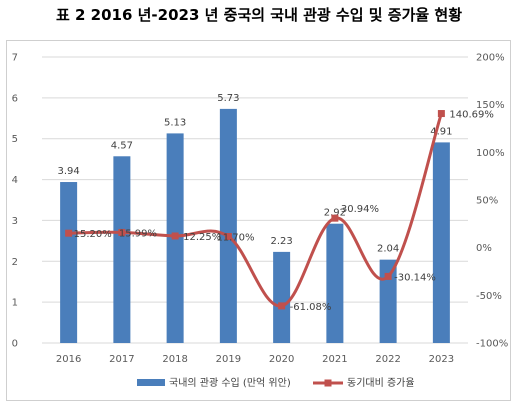 The image size is (518, 405). Describe the element at coordinates (230, 382) in the screenshot. I see `legend-label-bar: 국내의 관광 수입 (만억 위안)` at that location.